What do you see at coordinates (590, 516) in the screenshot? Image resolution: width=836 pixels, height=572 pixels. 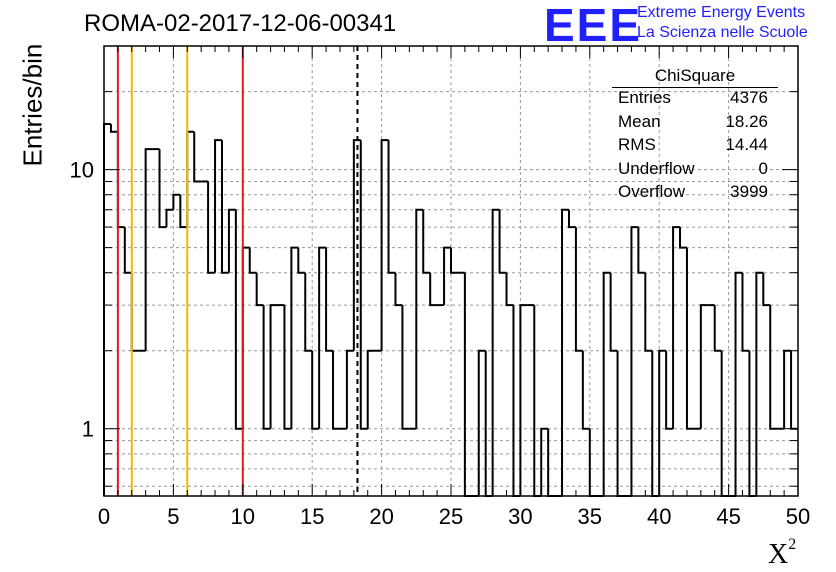 I see `x-tick-label: 35` at bounding box center [590, 516].